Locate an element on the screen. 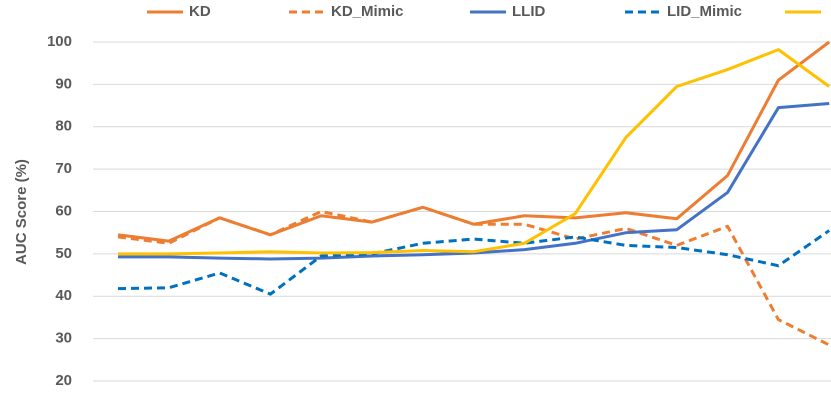  y-axis-label: AUC Score (%) is located at coordinates (21, 212).